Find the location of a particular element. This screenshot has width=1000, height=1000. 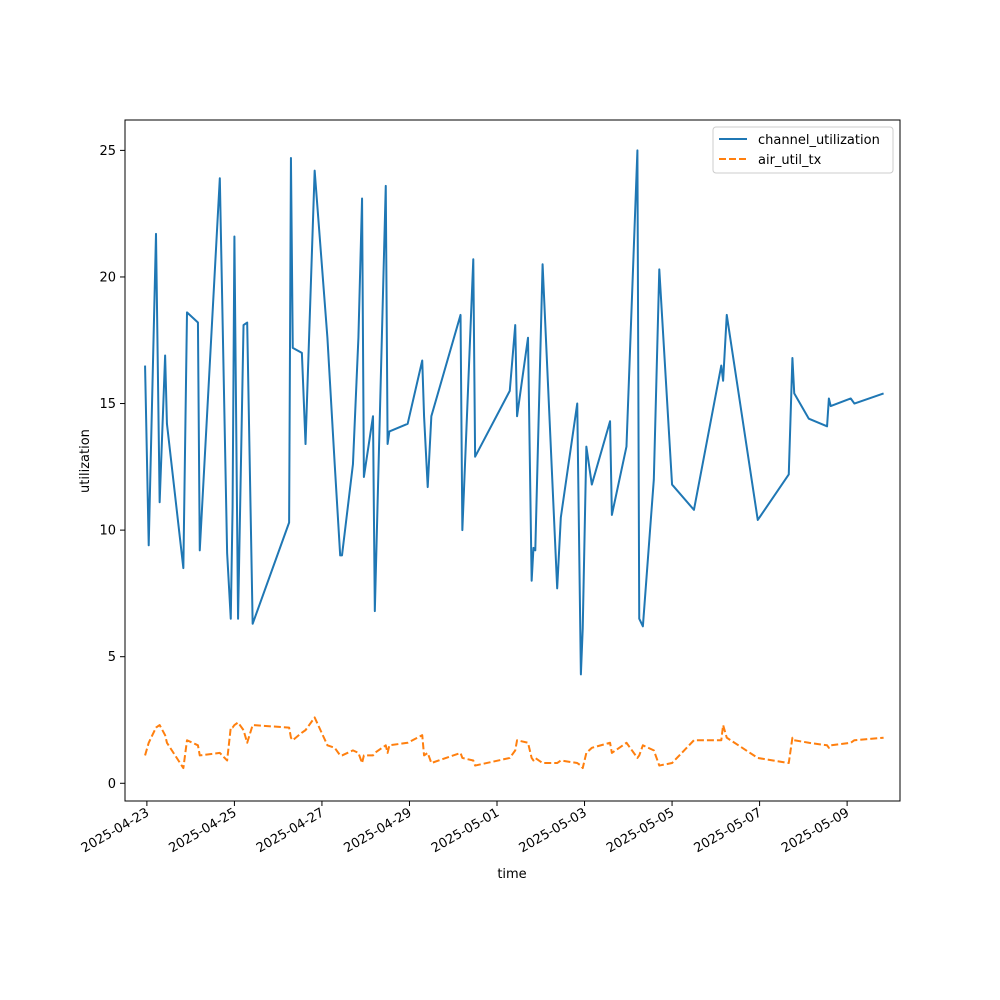

legend-box is located at coordinates (803, 150).